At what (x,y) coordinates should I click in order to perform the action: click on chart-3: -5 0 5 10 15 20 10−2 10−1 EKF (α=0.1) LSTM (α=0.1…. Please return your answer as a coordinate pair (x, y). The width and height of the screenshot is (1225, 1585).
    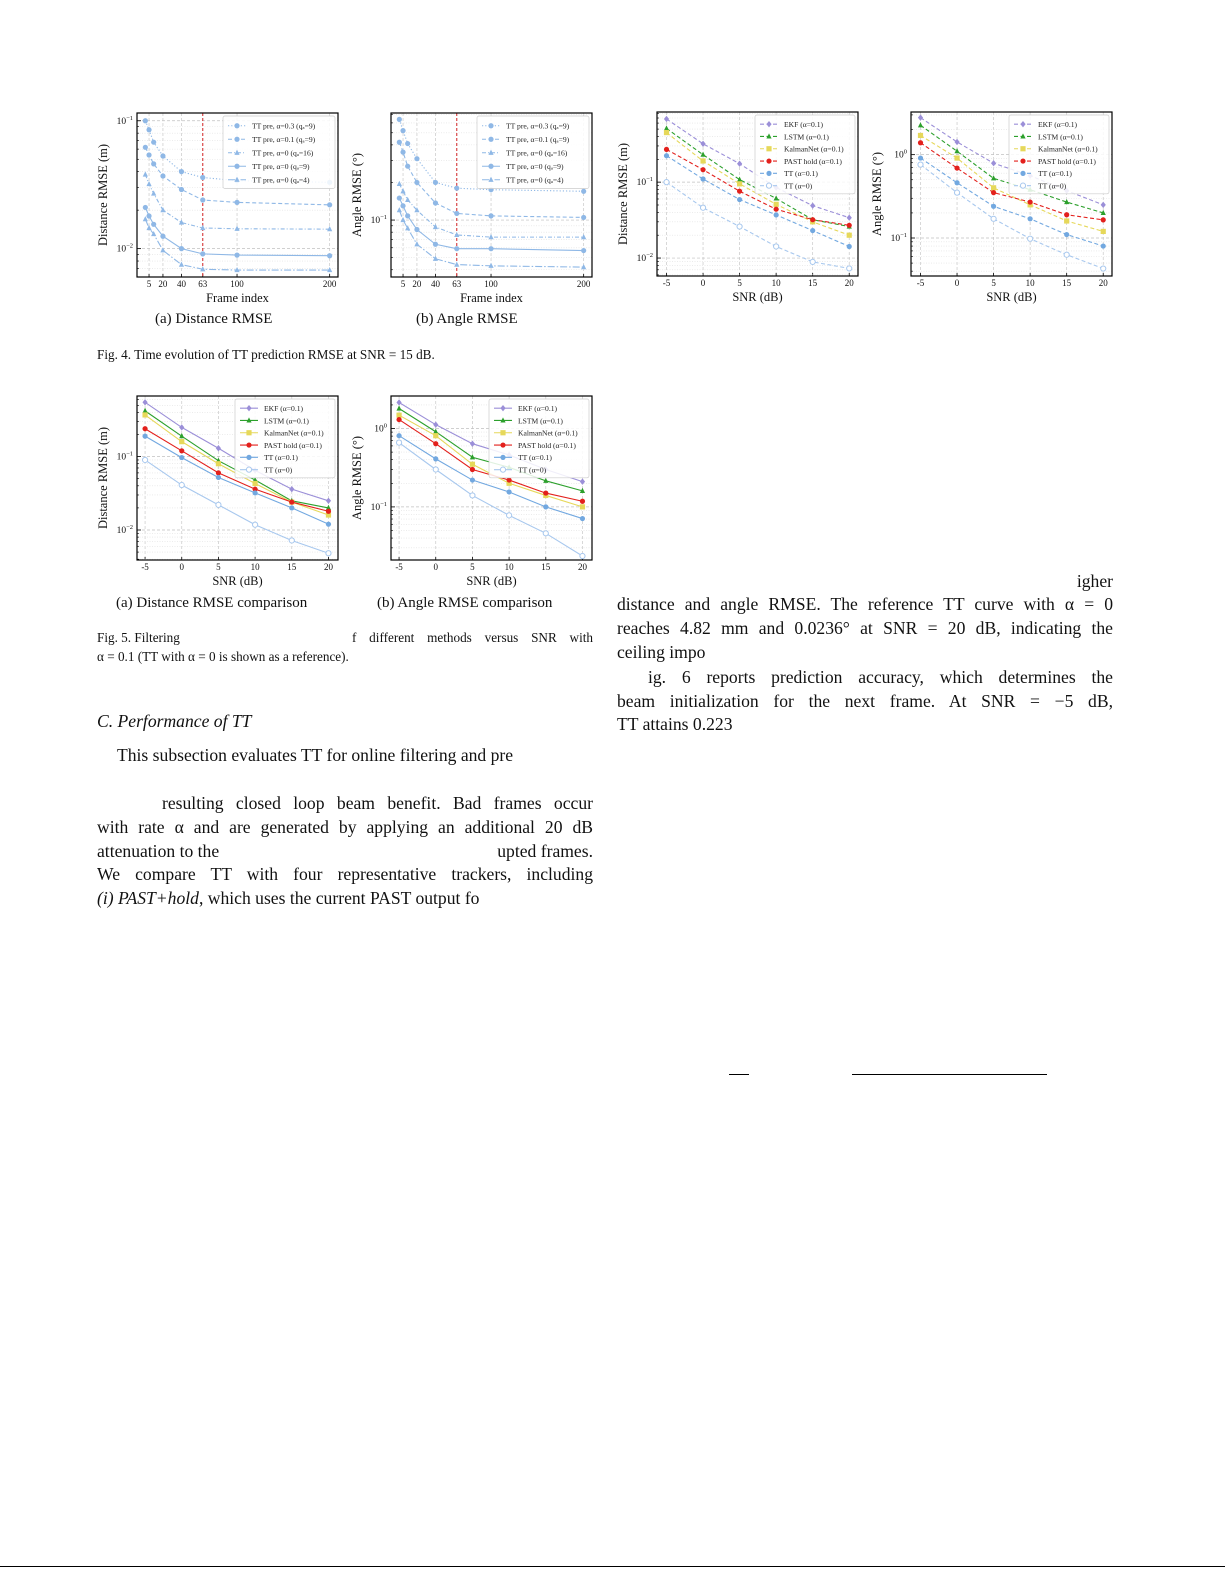
    Looking at the image, I should click on (737, 207).